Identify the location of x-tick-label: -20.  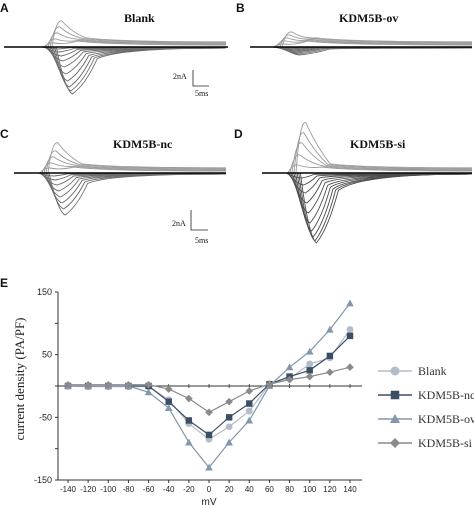
(189, 489).